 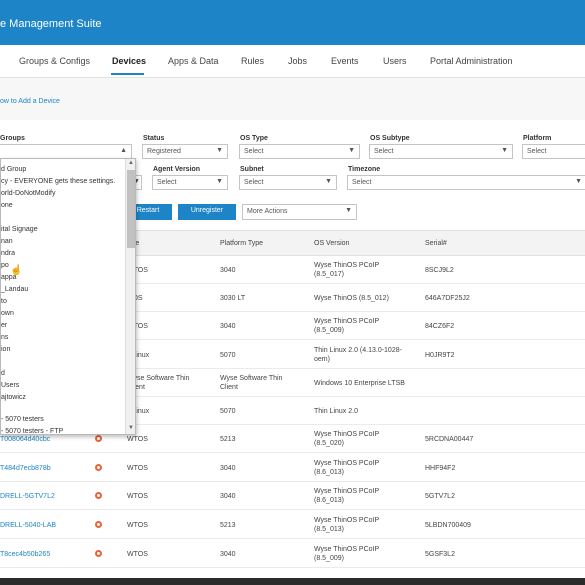 I want to click on os-type-cell: inLinux, so click(x=138, y=411).